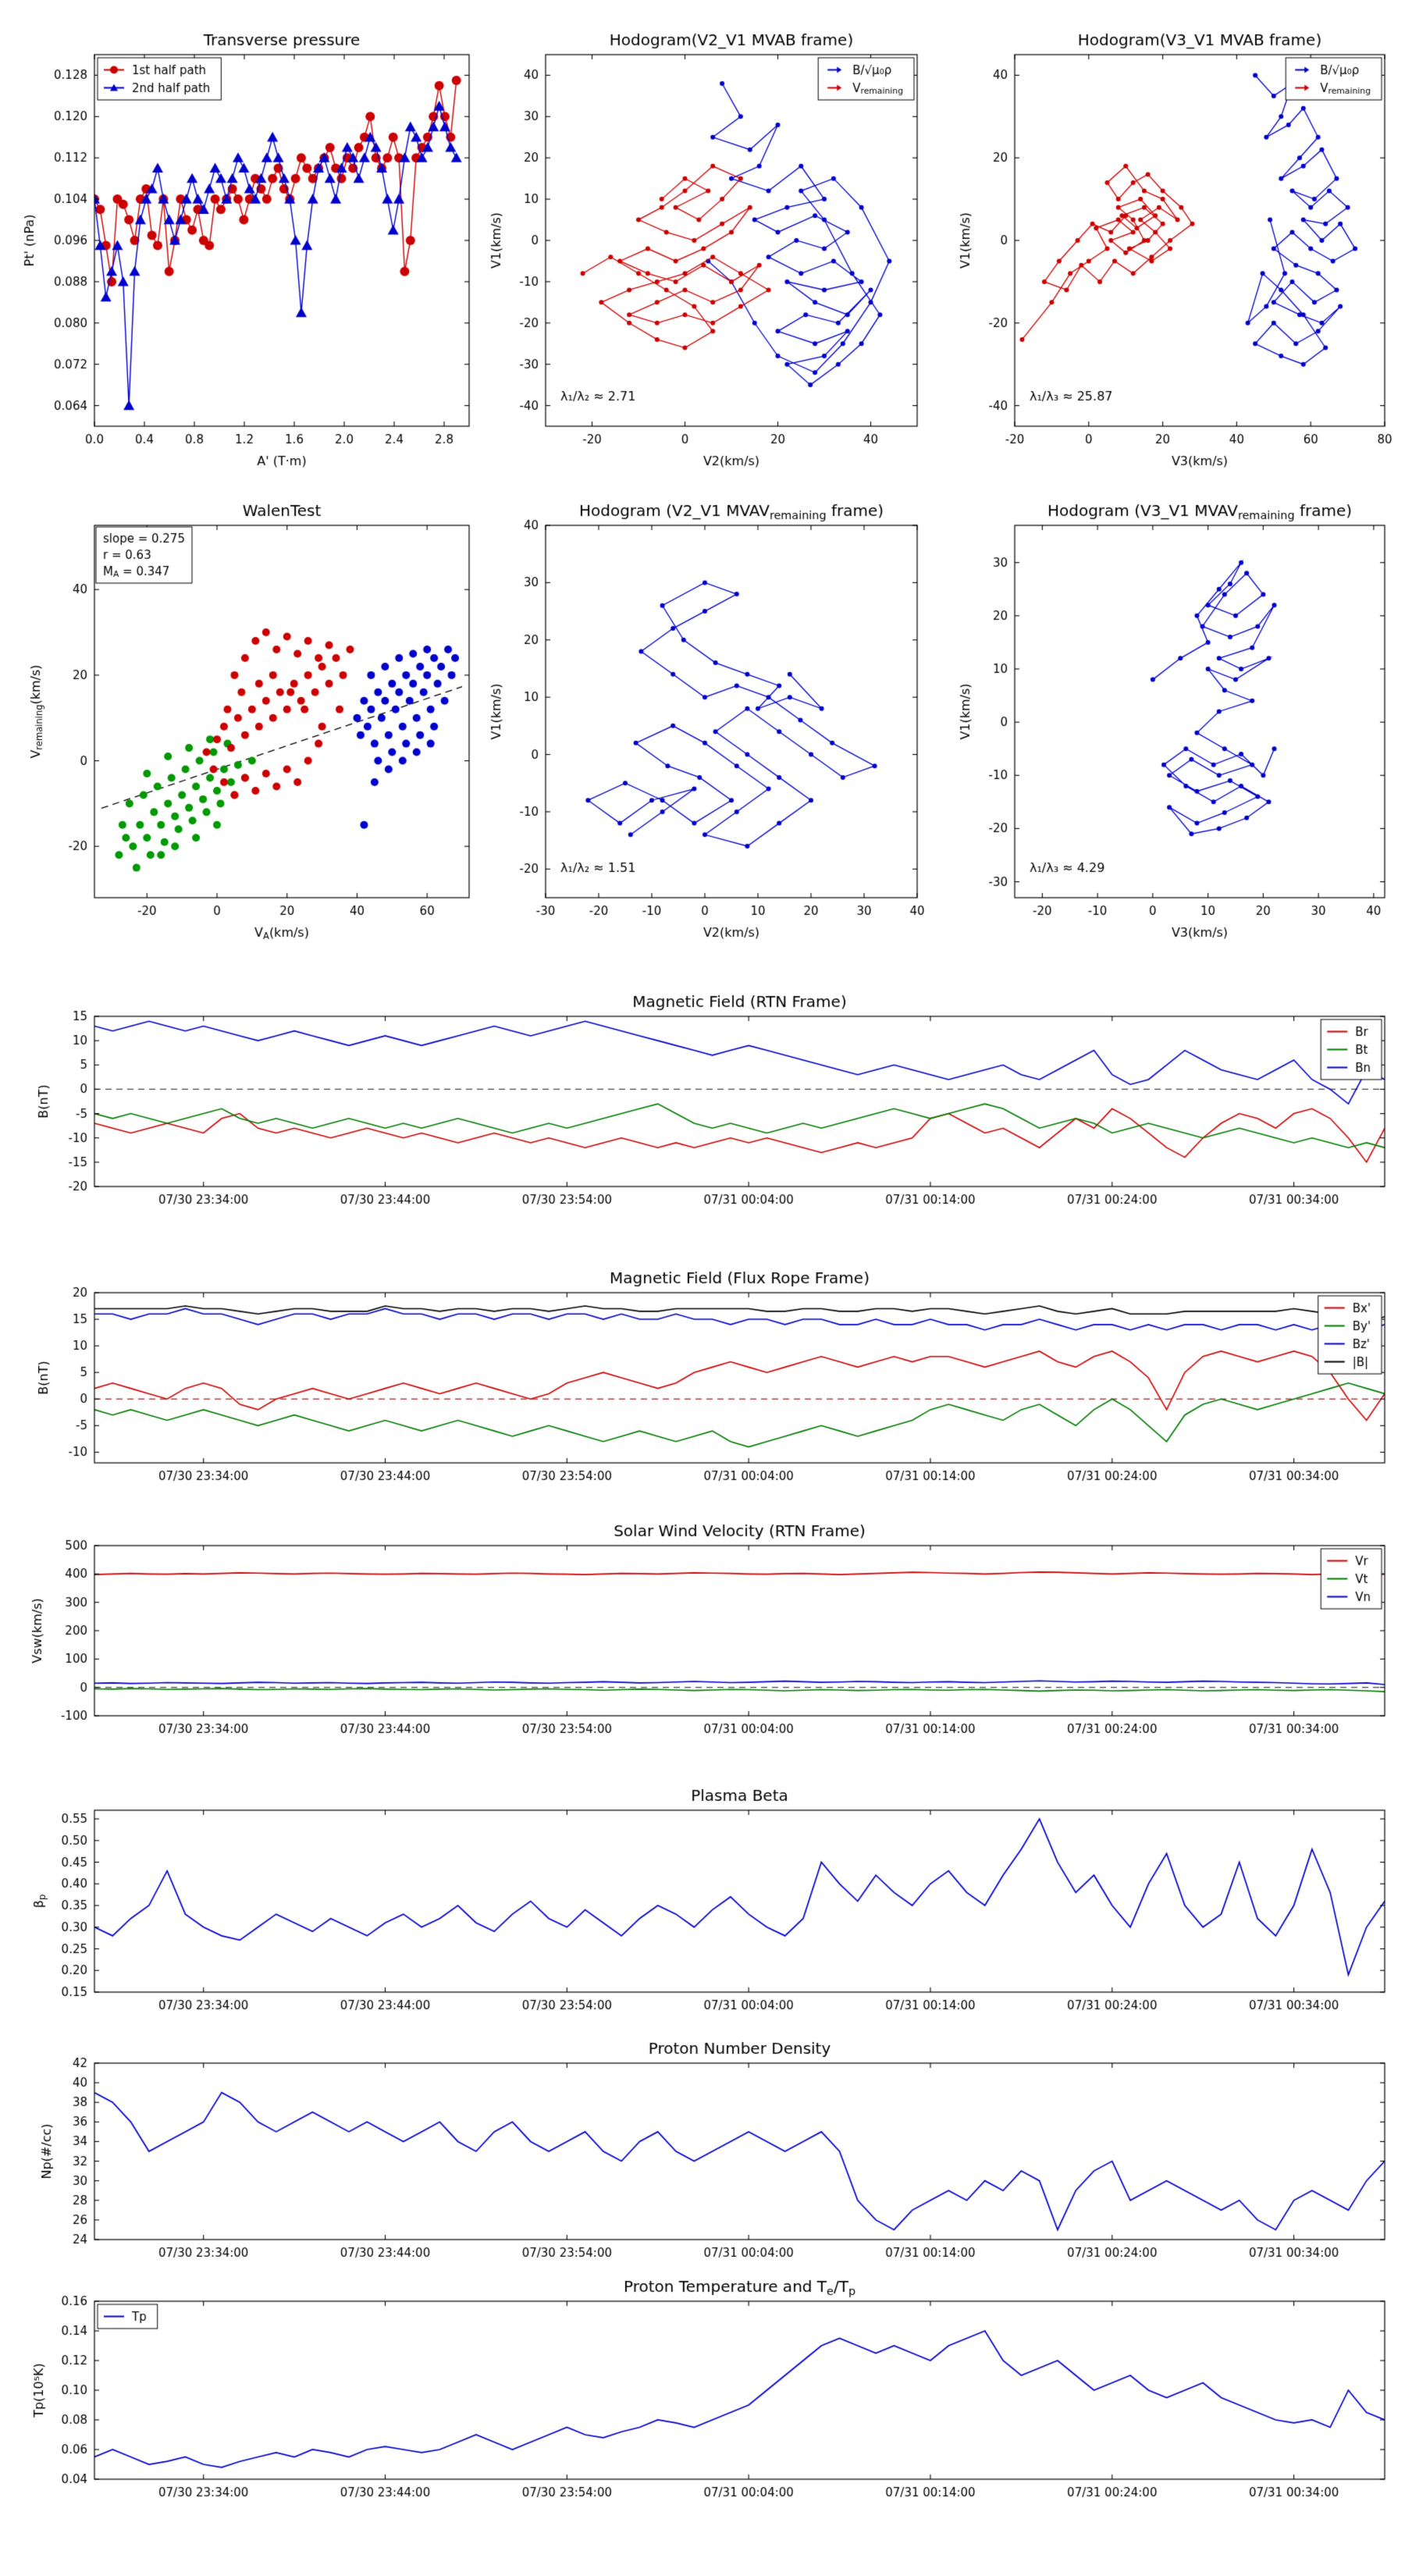  What do you see at coordinates (281, 228) in the screenshot?
I see `transverse-pressure-chart` at bounding box center [281, 228].